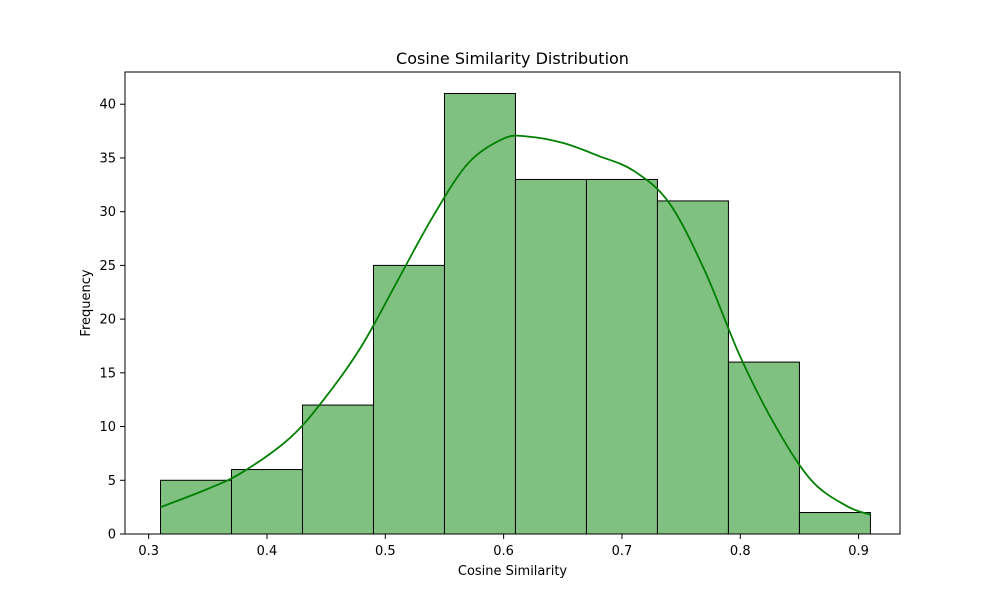 This screenshot has height=605, width=1000. Describe the element at coordinates (858, 551) in the screenshot. I see `x-tick-label-7: 0.9` at that location.